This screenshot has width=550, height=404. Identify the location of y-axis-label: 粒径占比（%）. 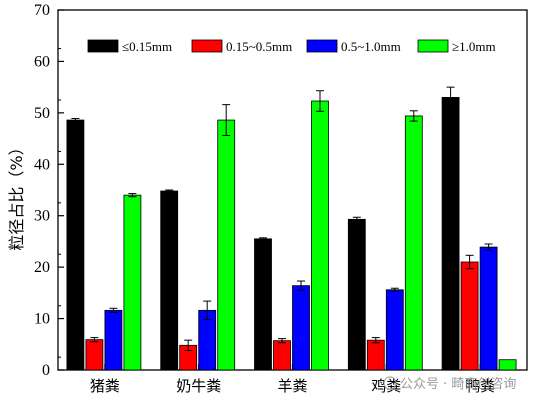
(16, 194).